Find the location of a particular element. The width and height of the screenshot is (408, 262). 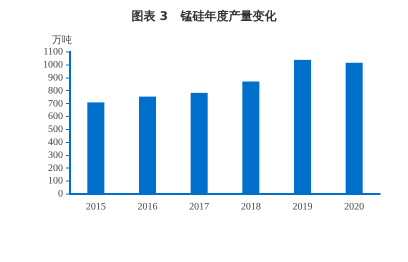

x-tick-label: 2015 is located at coordinates (96, 207).